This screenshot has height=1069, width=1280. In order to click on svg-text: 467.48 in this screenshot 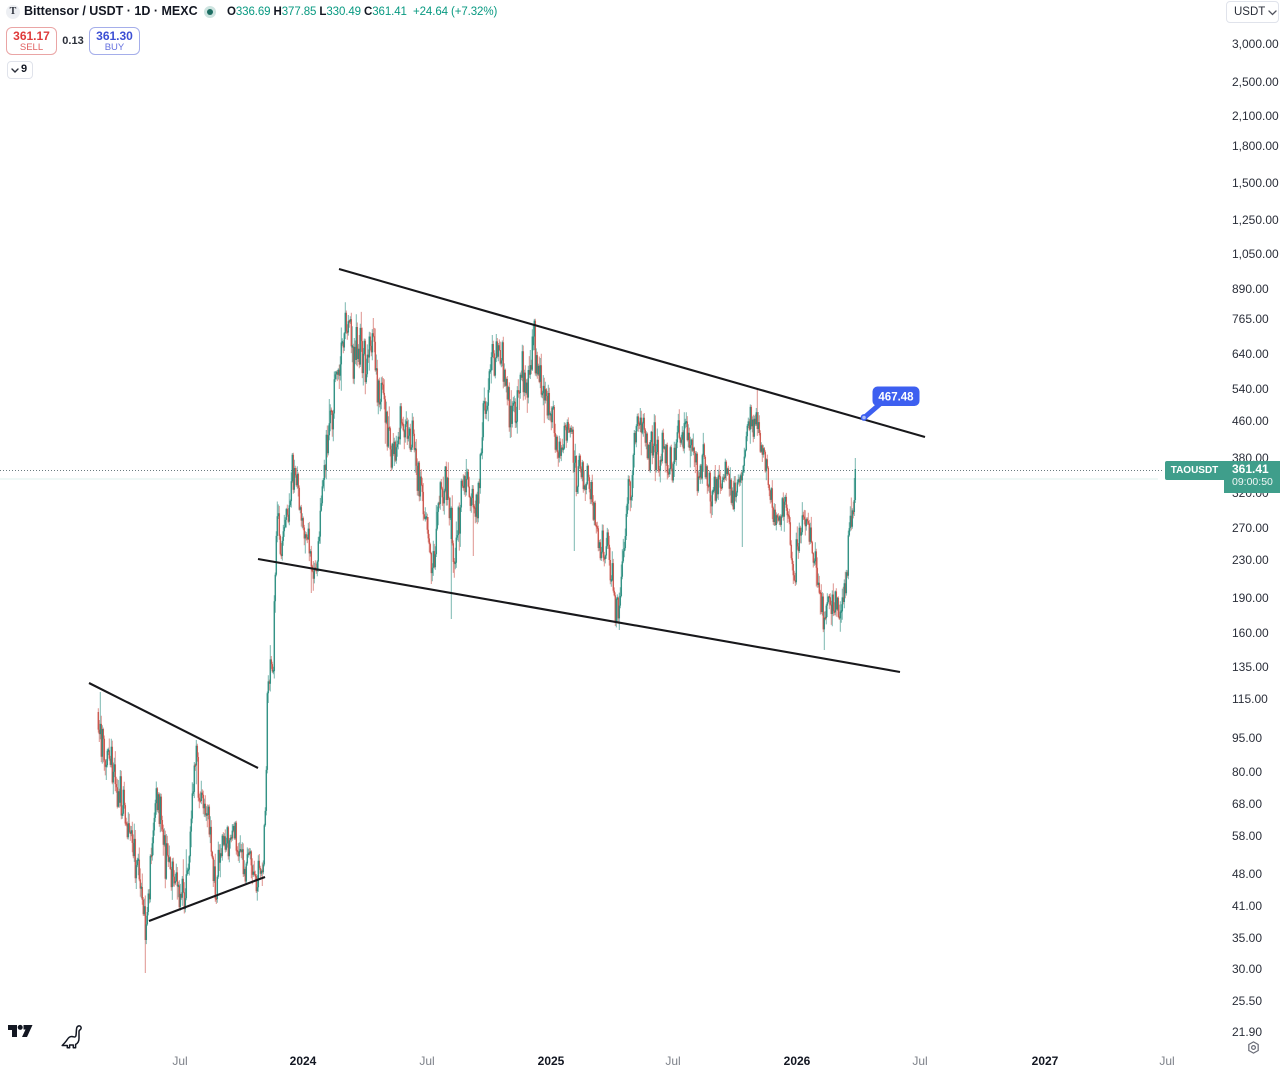, I will do `click(896, 398)`.